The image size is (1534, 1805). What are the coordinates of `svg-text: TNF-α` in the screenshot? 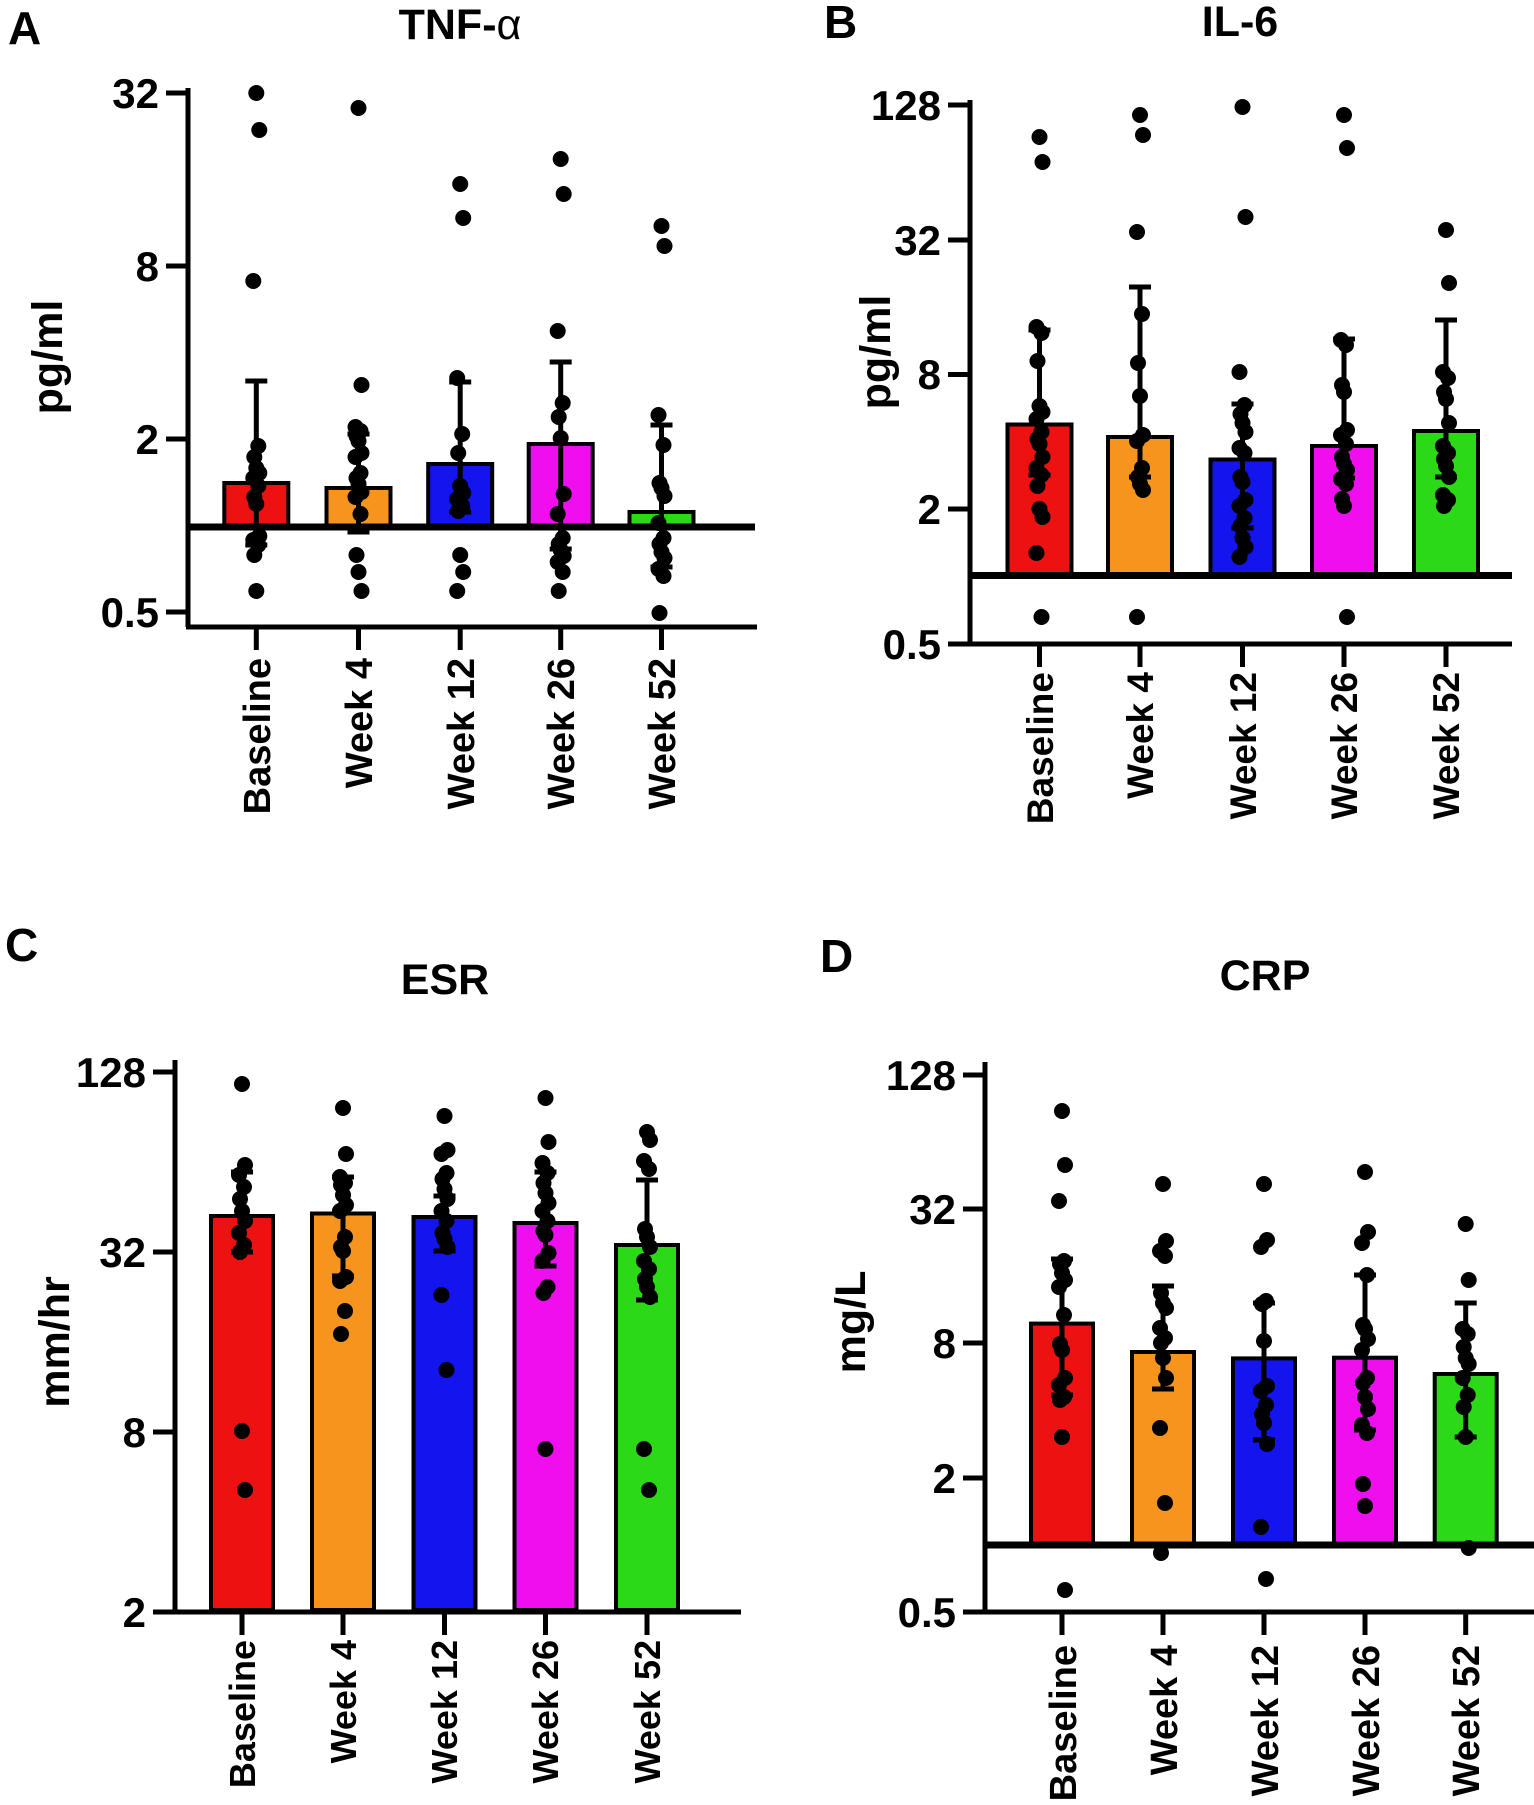 It's located at (460, 25).